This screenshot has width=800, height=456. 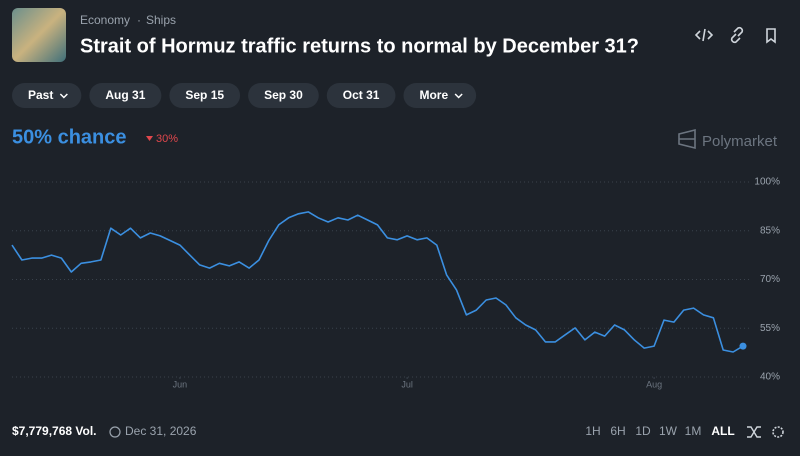 I want to click on filter-pill: More, so click(x=440, y=95).